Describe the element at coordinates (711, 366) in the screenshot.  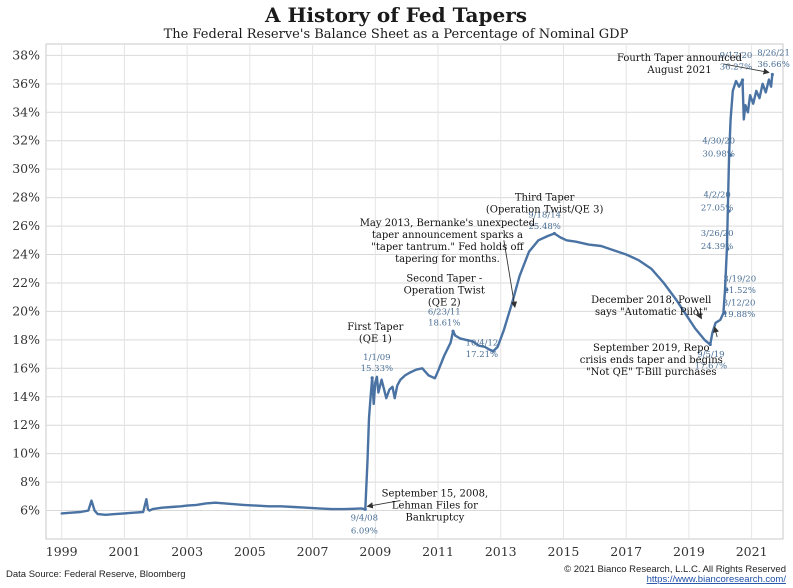
I see `point-label-value: 17.67%` at that location.